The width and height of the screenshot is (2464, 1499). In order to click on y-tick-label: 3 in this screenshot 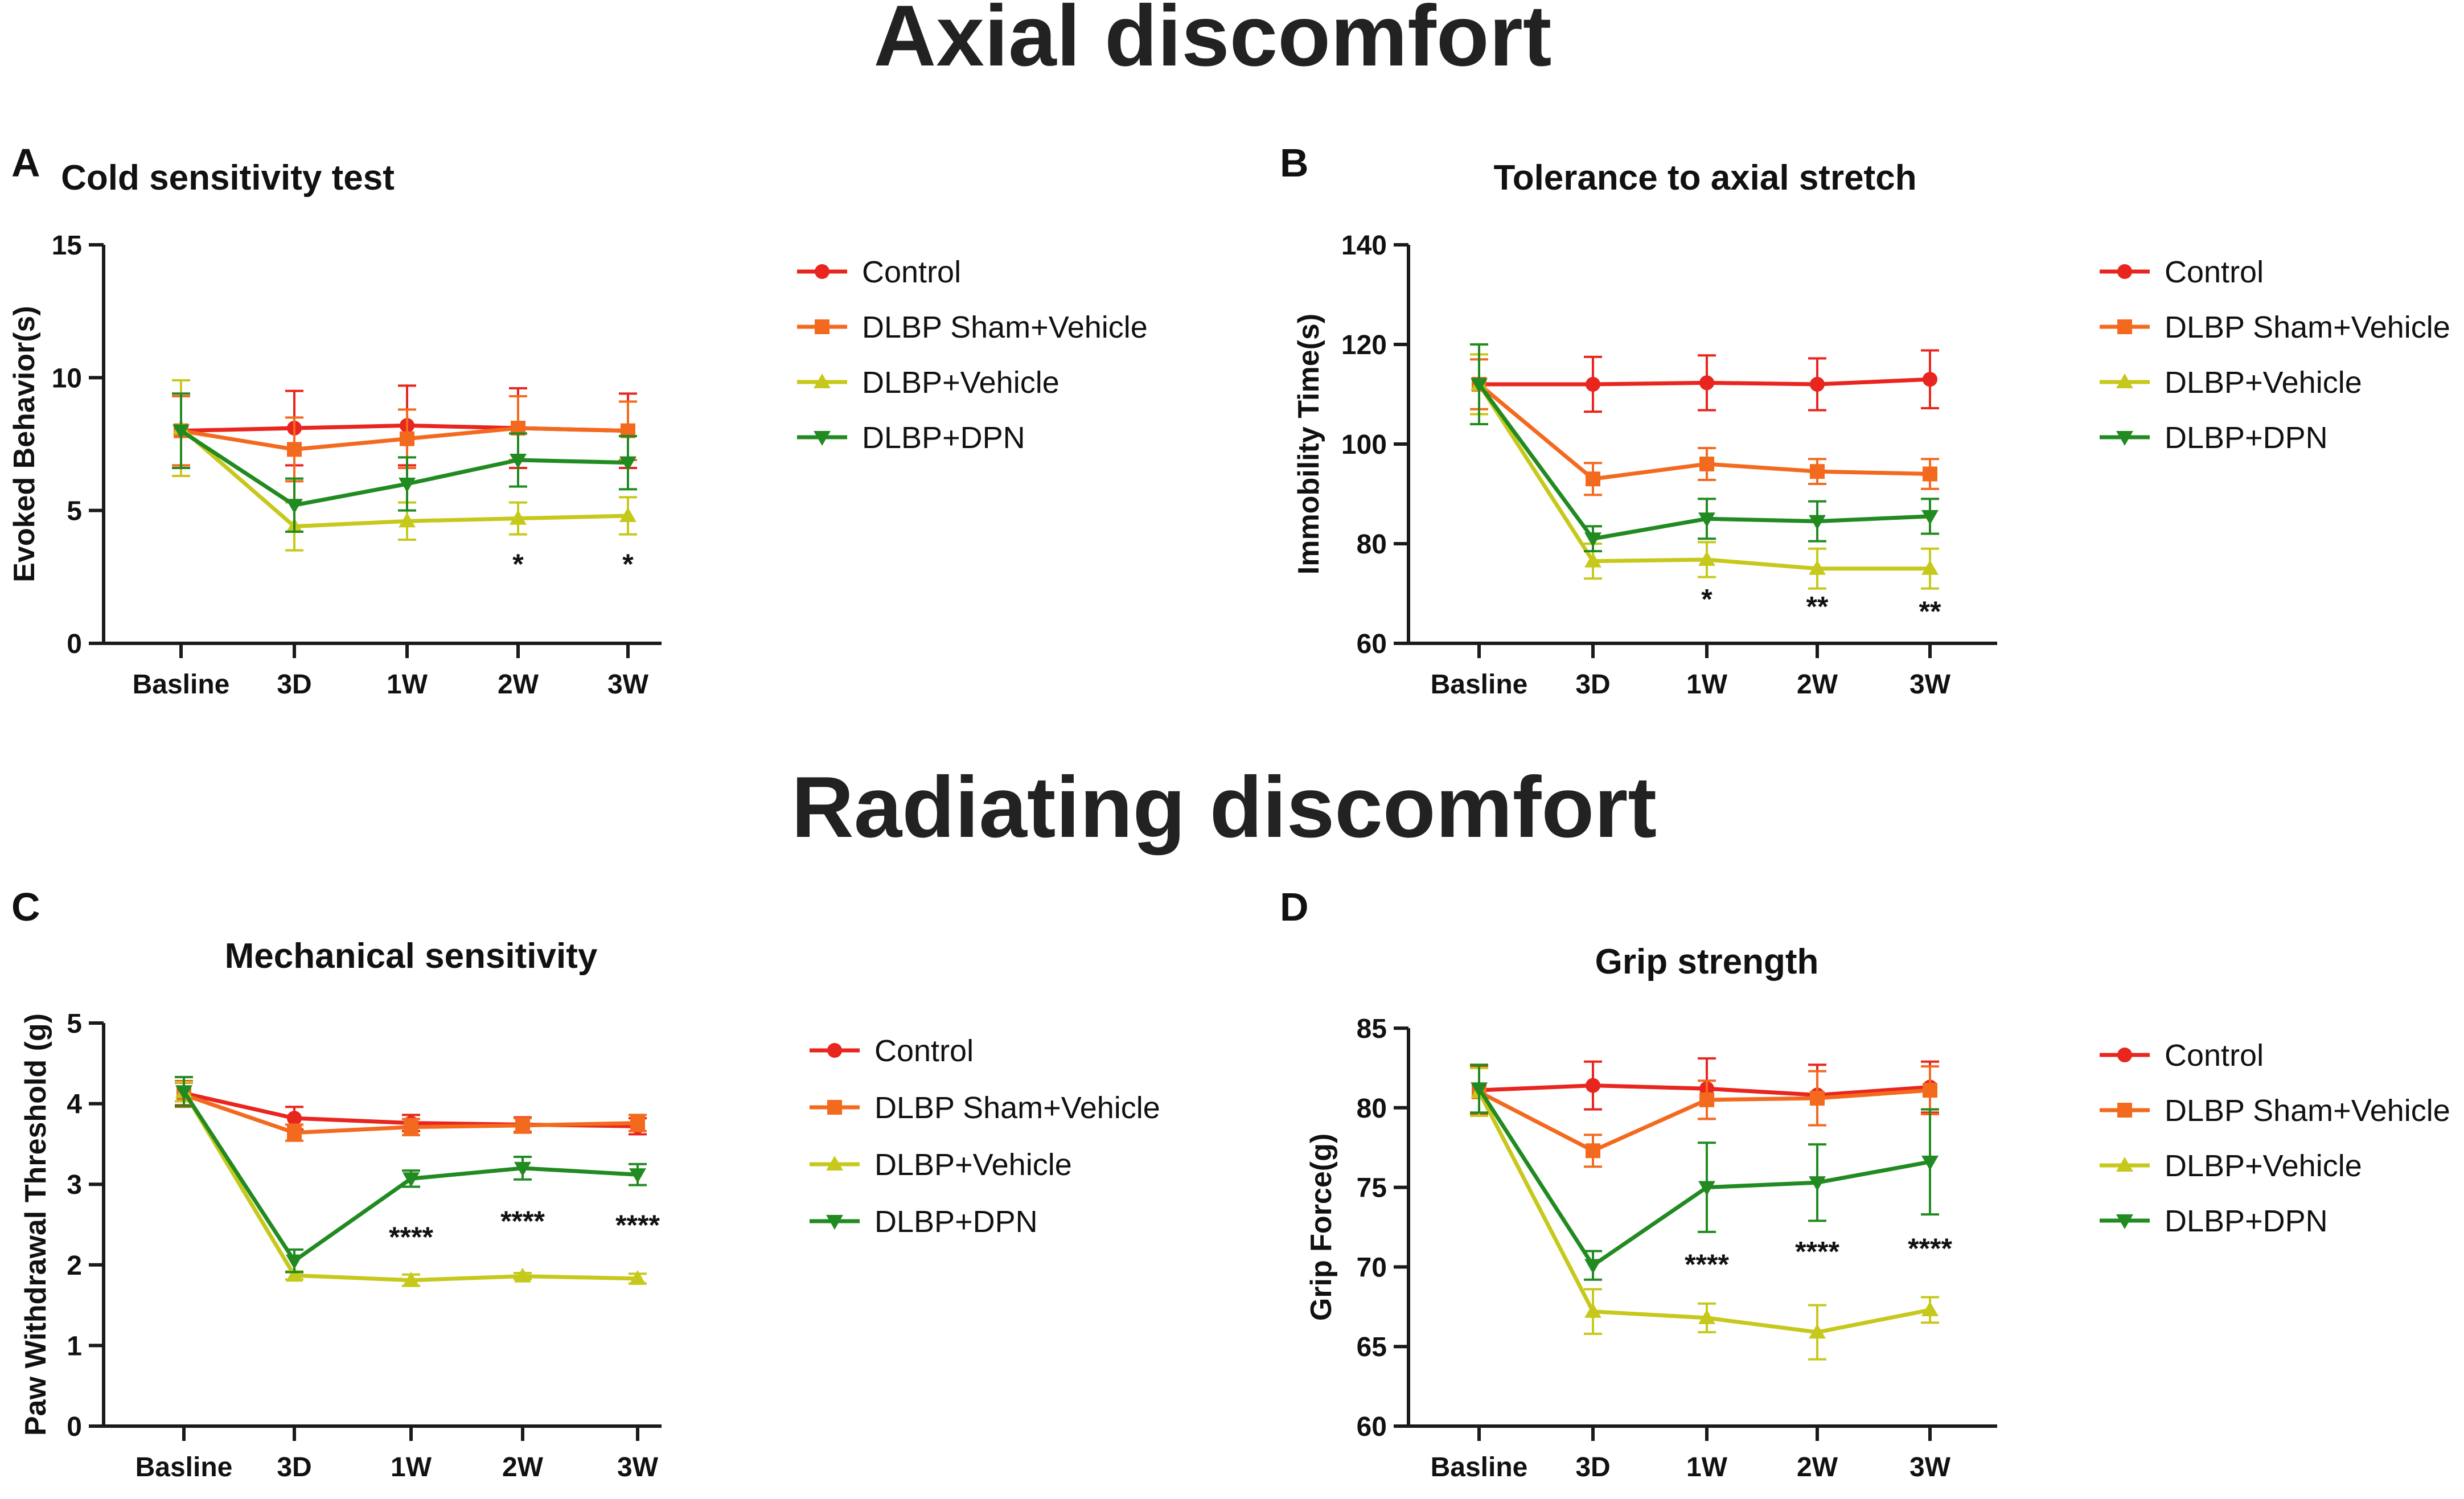, I will do `click(74, 1185)`.